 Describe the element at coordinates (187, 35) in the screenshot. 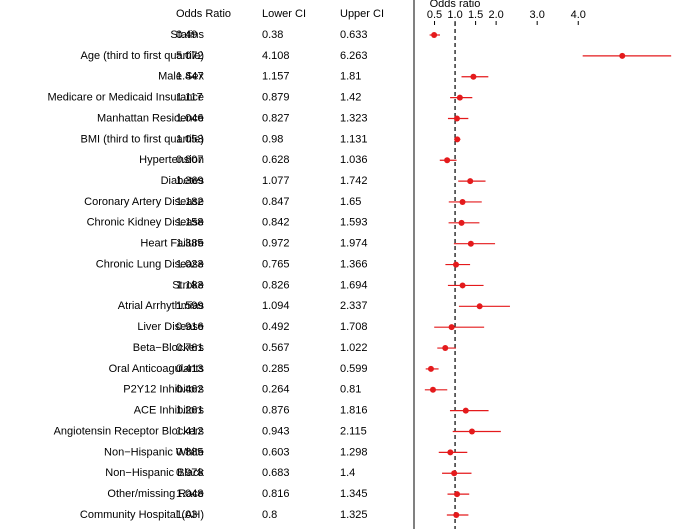

I see `row-label: Statins` at that location.